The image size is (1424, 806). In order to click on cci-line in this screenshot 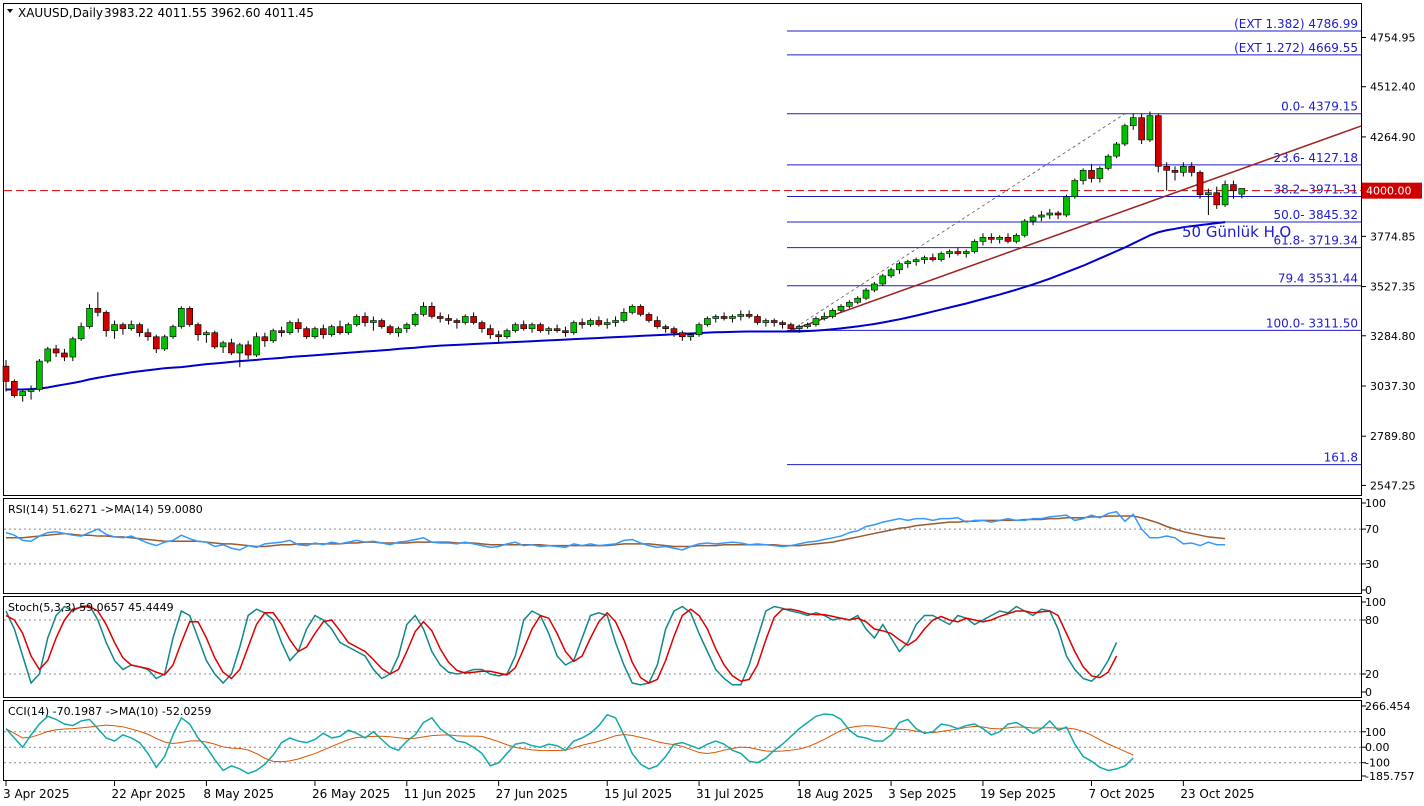, I will do `click(569, 744)`.